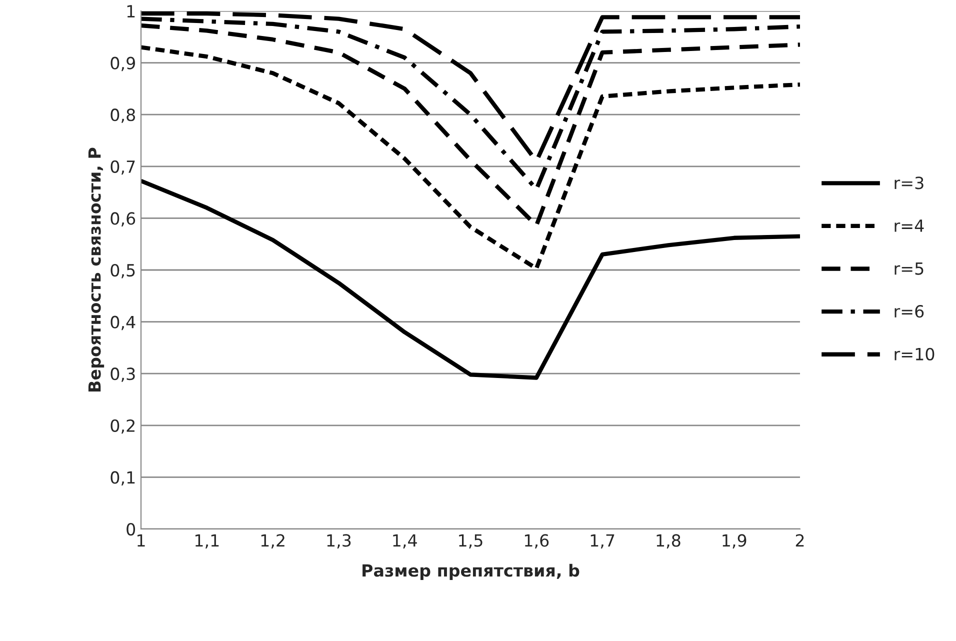  Describe the element at coordinates (122, 64) in the screenshot. I see `y-tick-label: 0,9` at that location.